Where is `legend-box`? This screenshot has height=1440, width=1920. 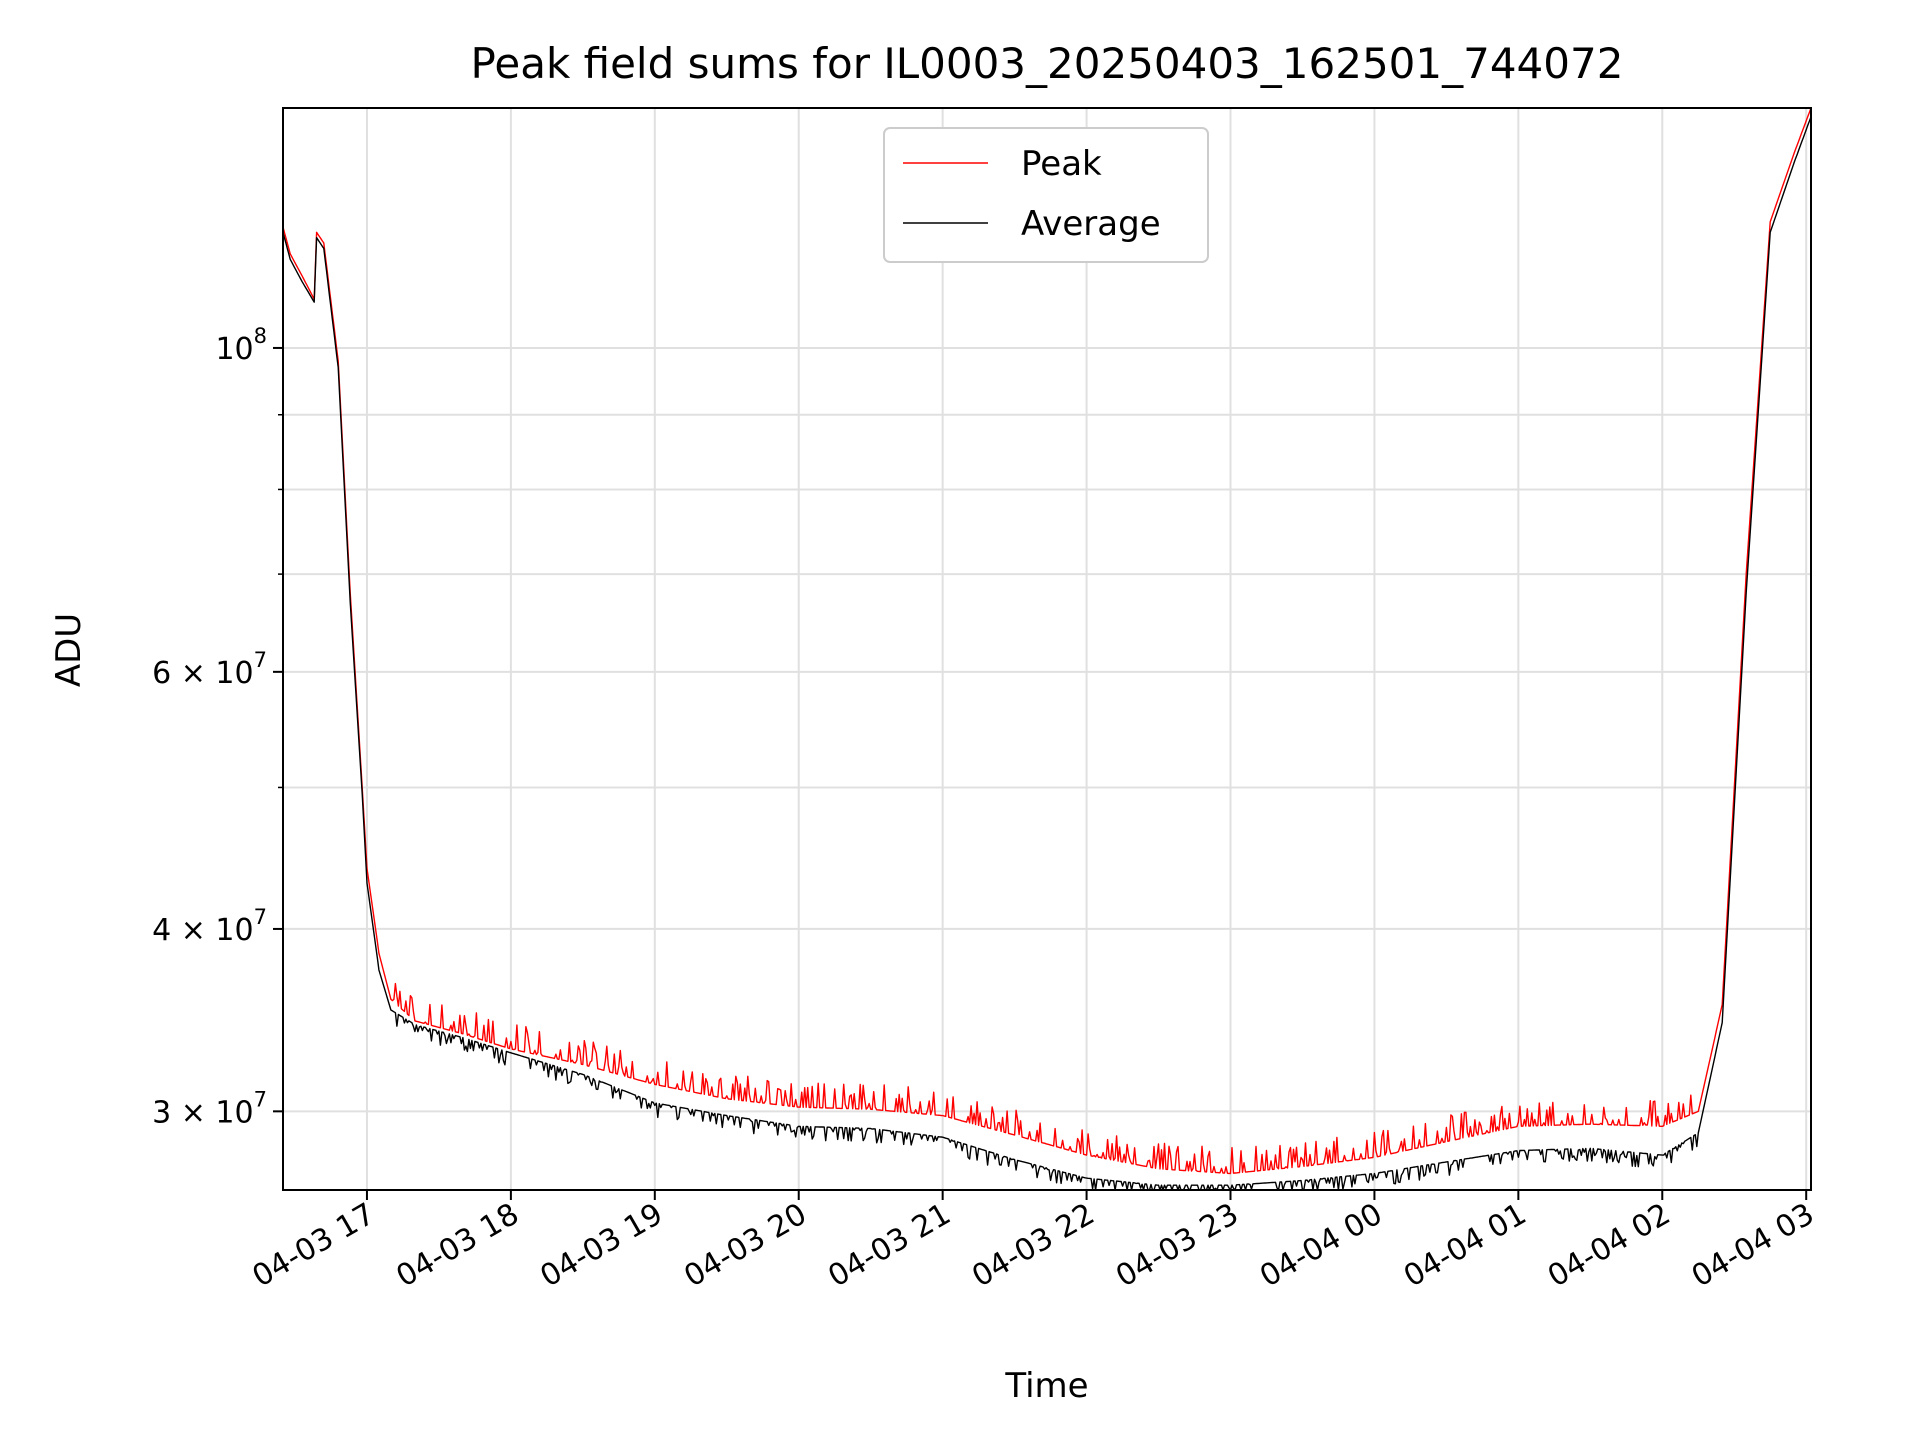
legend-box is located at coordinates (1046, 195).